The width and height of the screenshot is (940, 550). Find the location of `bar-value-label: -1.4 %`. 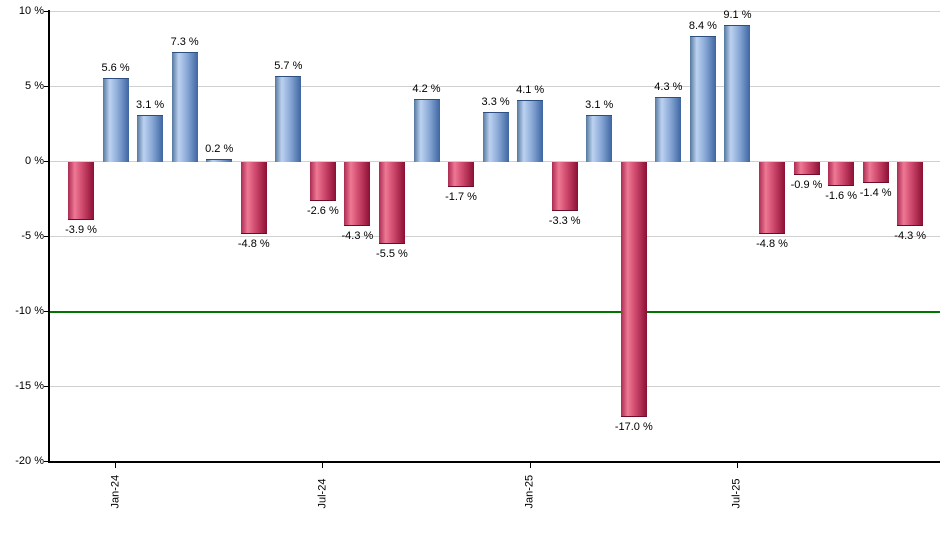

bar-value-label: -1.4 % is located at coordinates (875, 192).